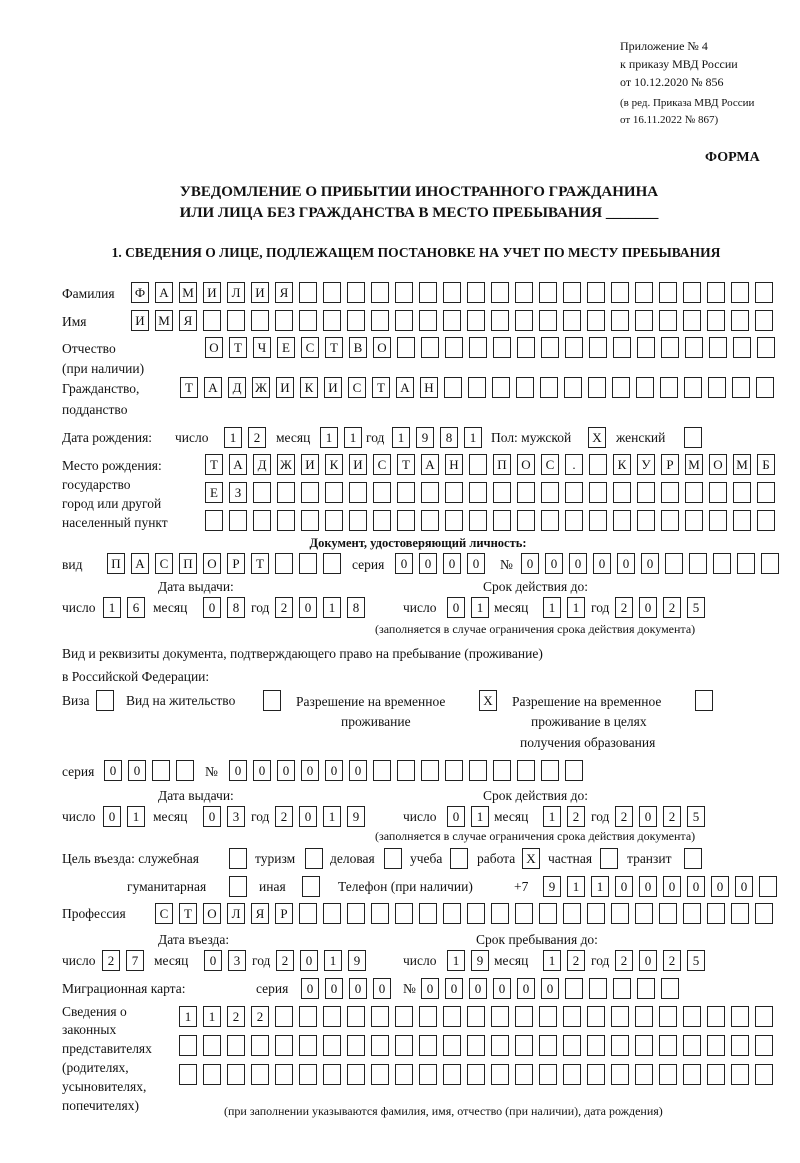 The image size is (800, 1163). I want to click on char-box: Д, so click(262, 464).